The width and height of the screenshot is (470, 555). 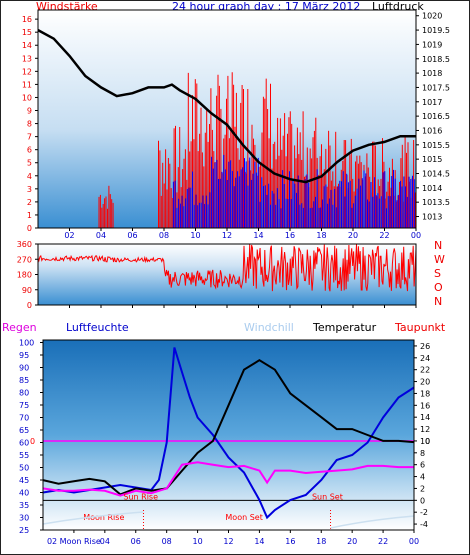 I want to click on wind-x-tick-label: 20, so click(x=353, y=235).